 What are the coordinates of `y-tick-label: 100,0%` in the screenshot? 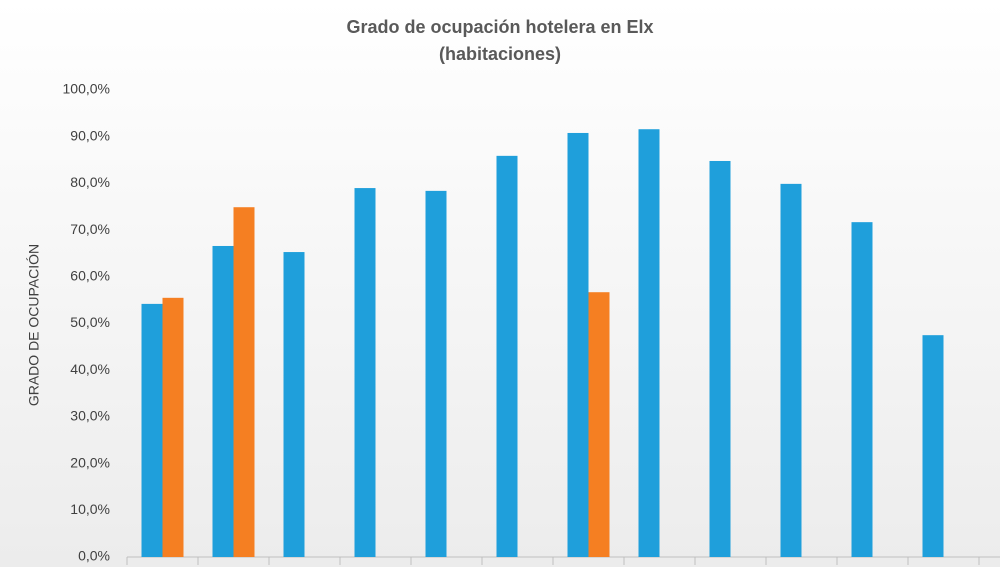 It's located at (86, 89).